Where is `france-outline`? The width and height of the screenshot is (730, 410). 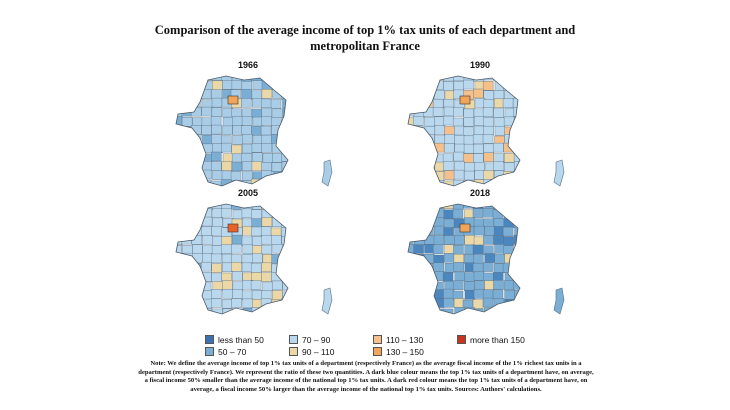 france-outline is located at coordinates (464, 259).